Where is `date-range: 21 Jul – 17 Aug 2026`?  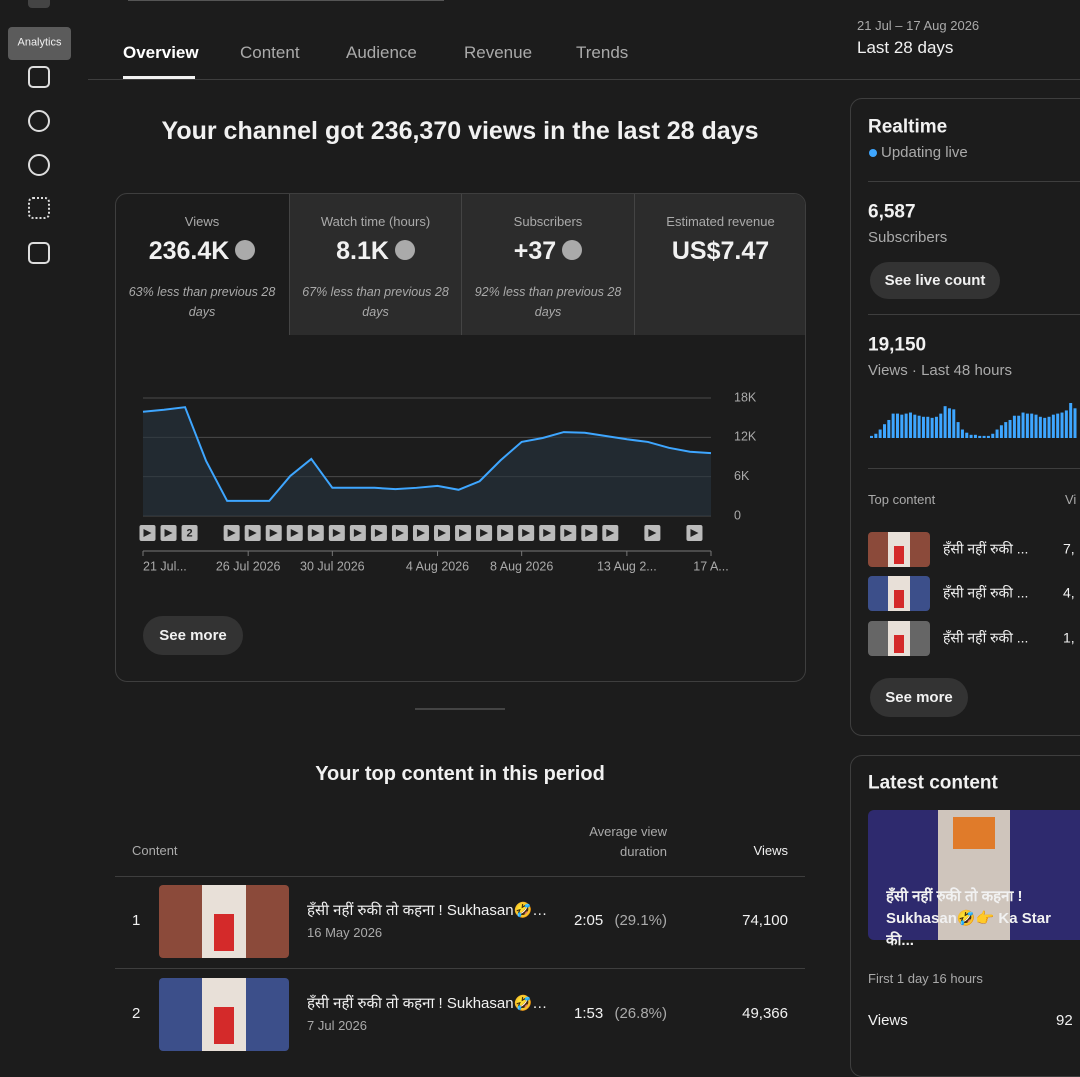
date-range: 21 Jul – 17 Aug 2026 is located at coordinates (918, 26).